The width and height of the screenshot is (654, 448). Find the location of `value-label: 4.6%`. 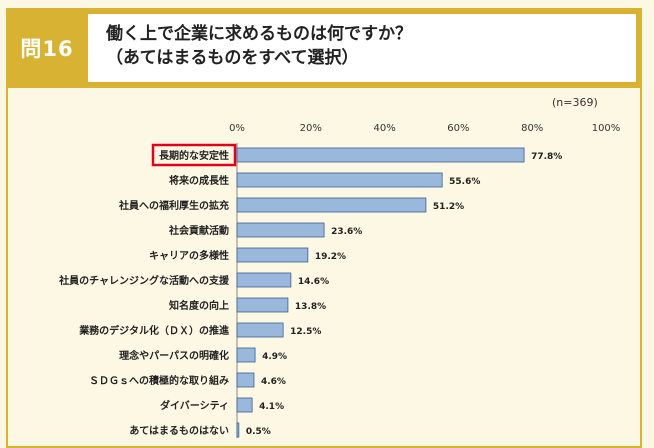

value-label: 4.6% is located at coordinates (273, 382).